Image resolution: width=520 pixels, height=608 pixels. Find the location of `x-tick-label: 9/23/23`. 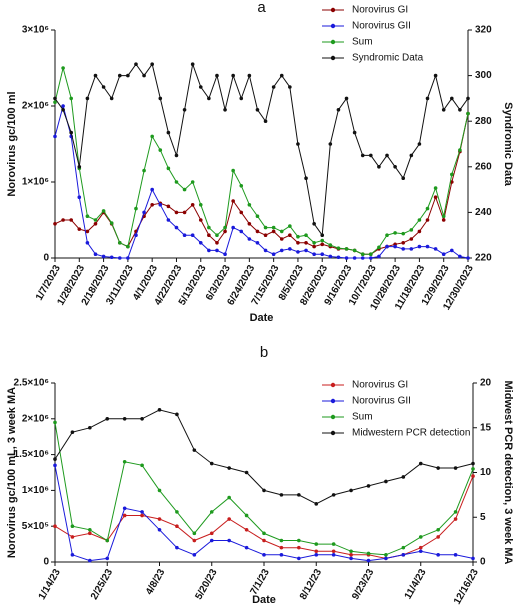

x-tick-label: 9/23/23 is located at coordinates (363, 584).